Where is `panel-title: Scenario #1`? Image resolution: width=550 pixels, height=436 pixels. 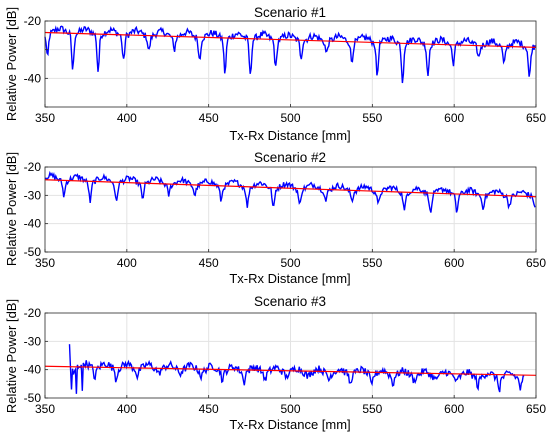 panel-title: Scenario #1 is located at coordinates (290, 12).